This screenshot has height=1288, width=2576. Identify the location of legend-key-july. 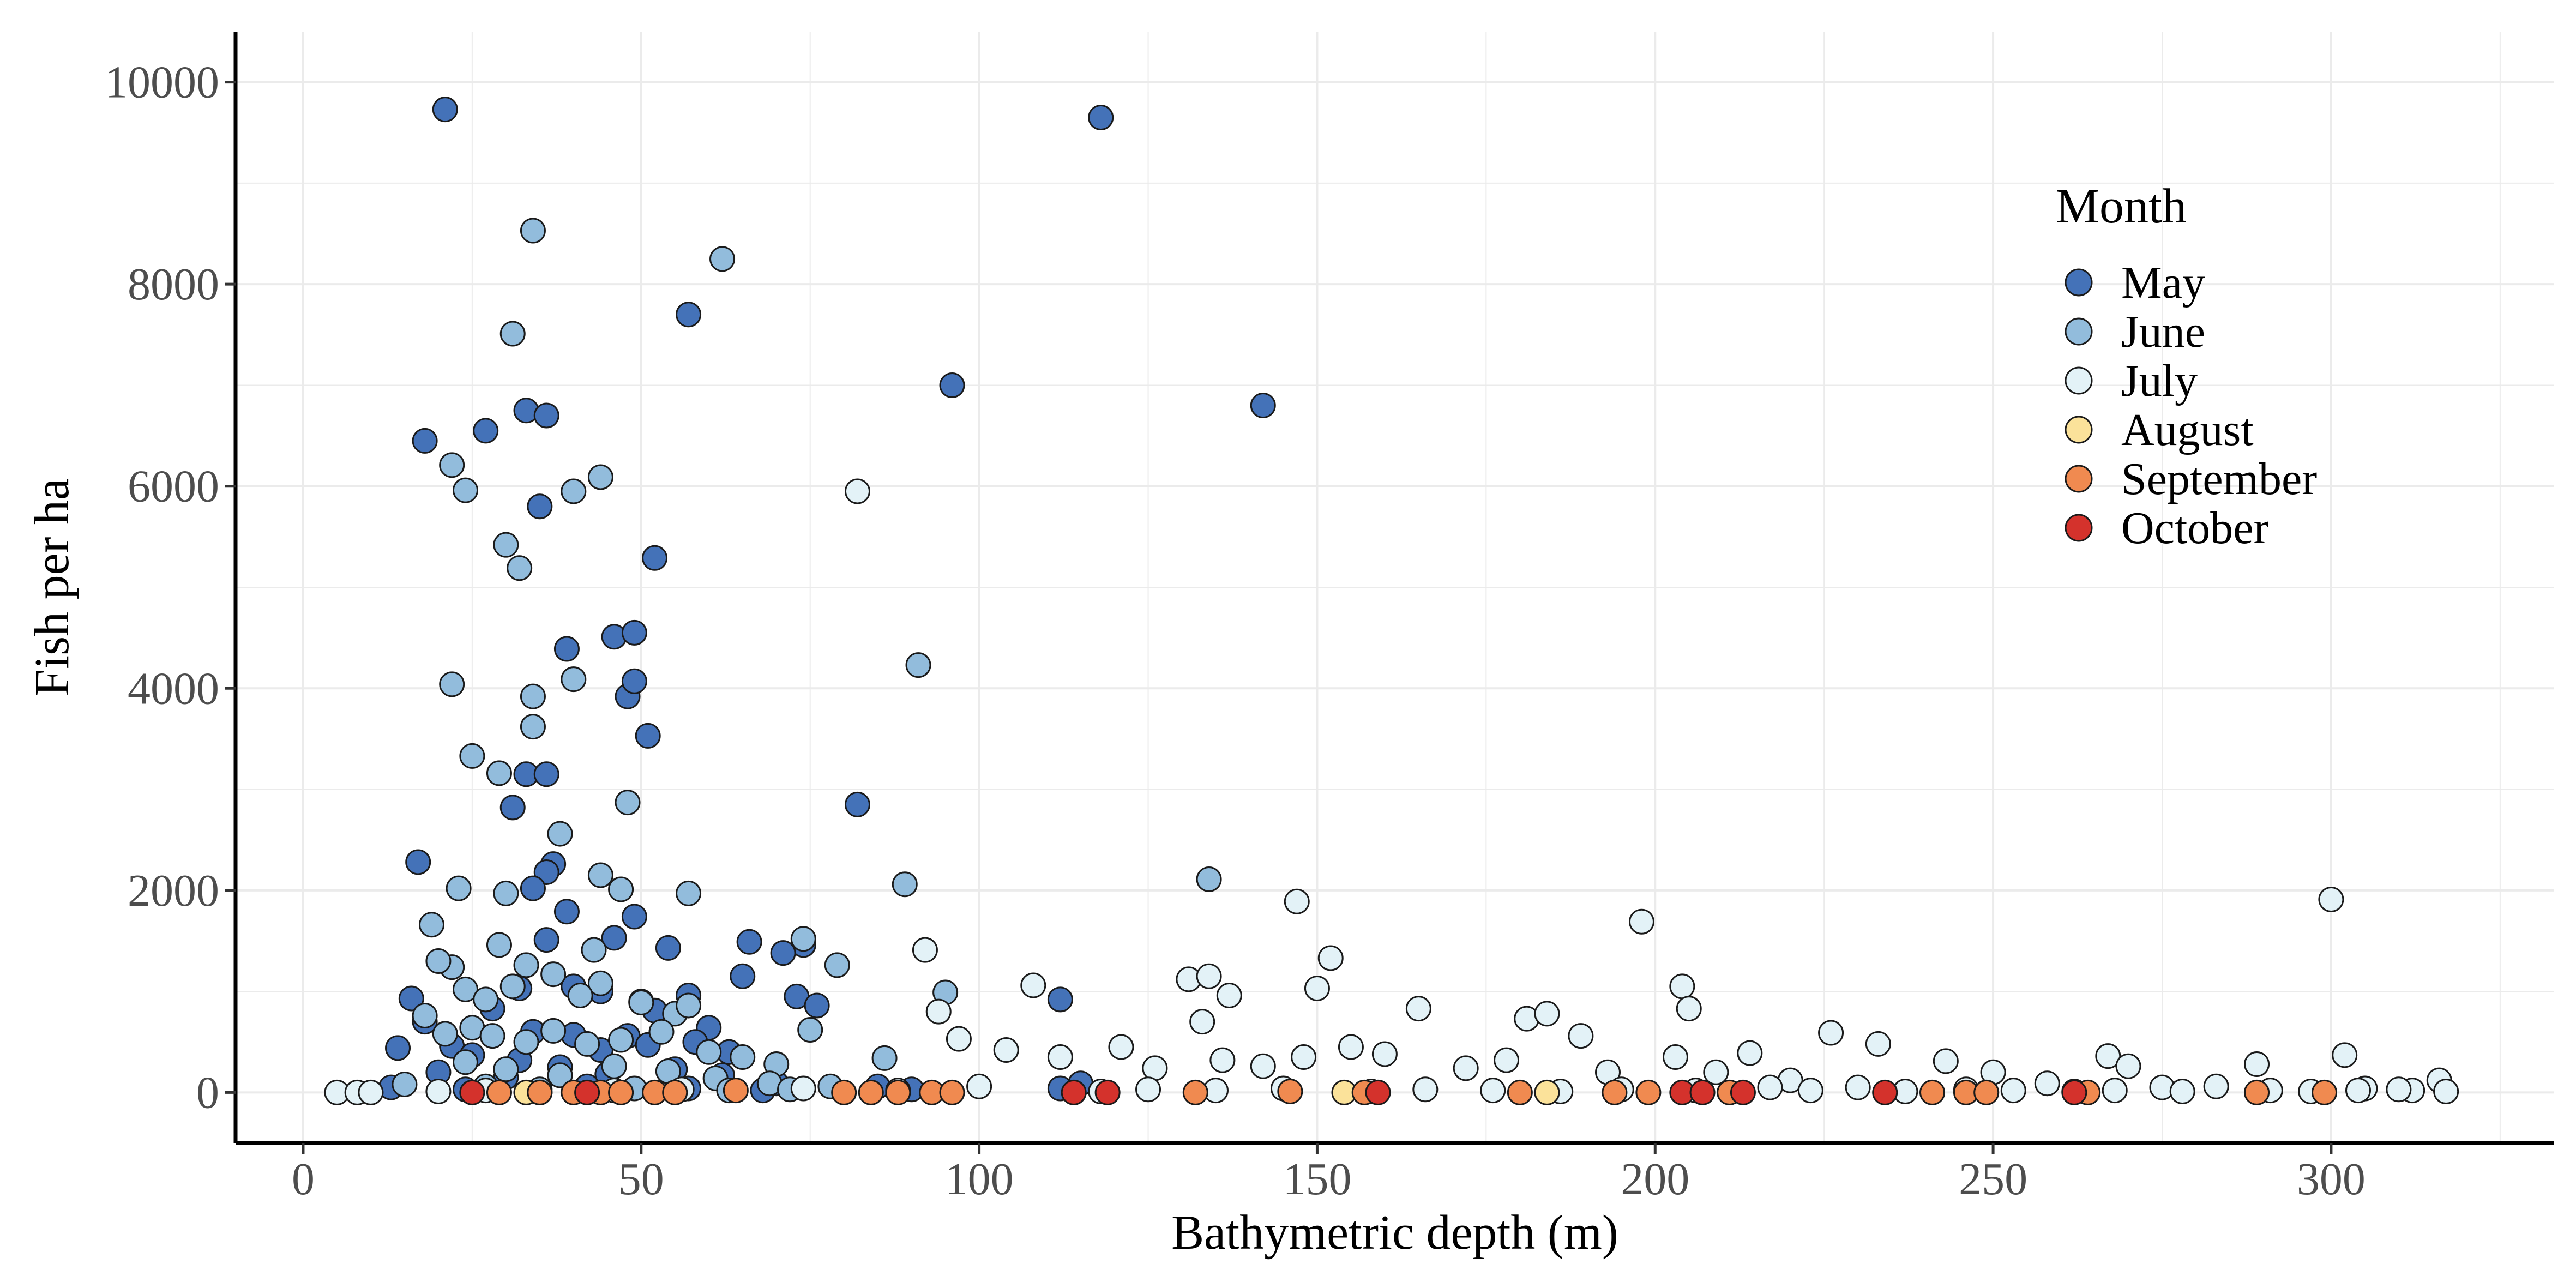
(2079, 380).